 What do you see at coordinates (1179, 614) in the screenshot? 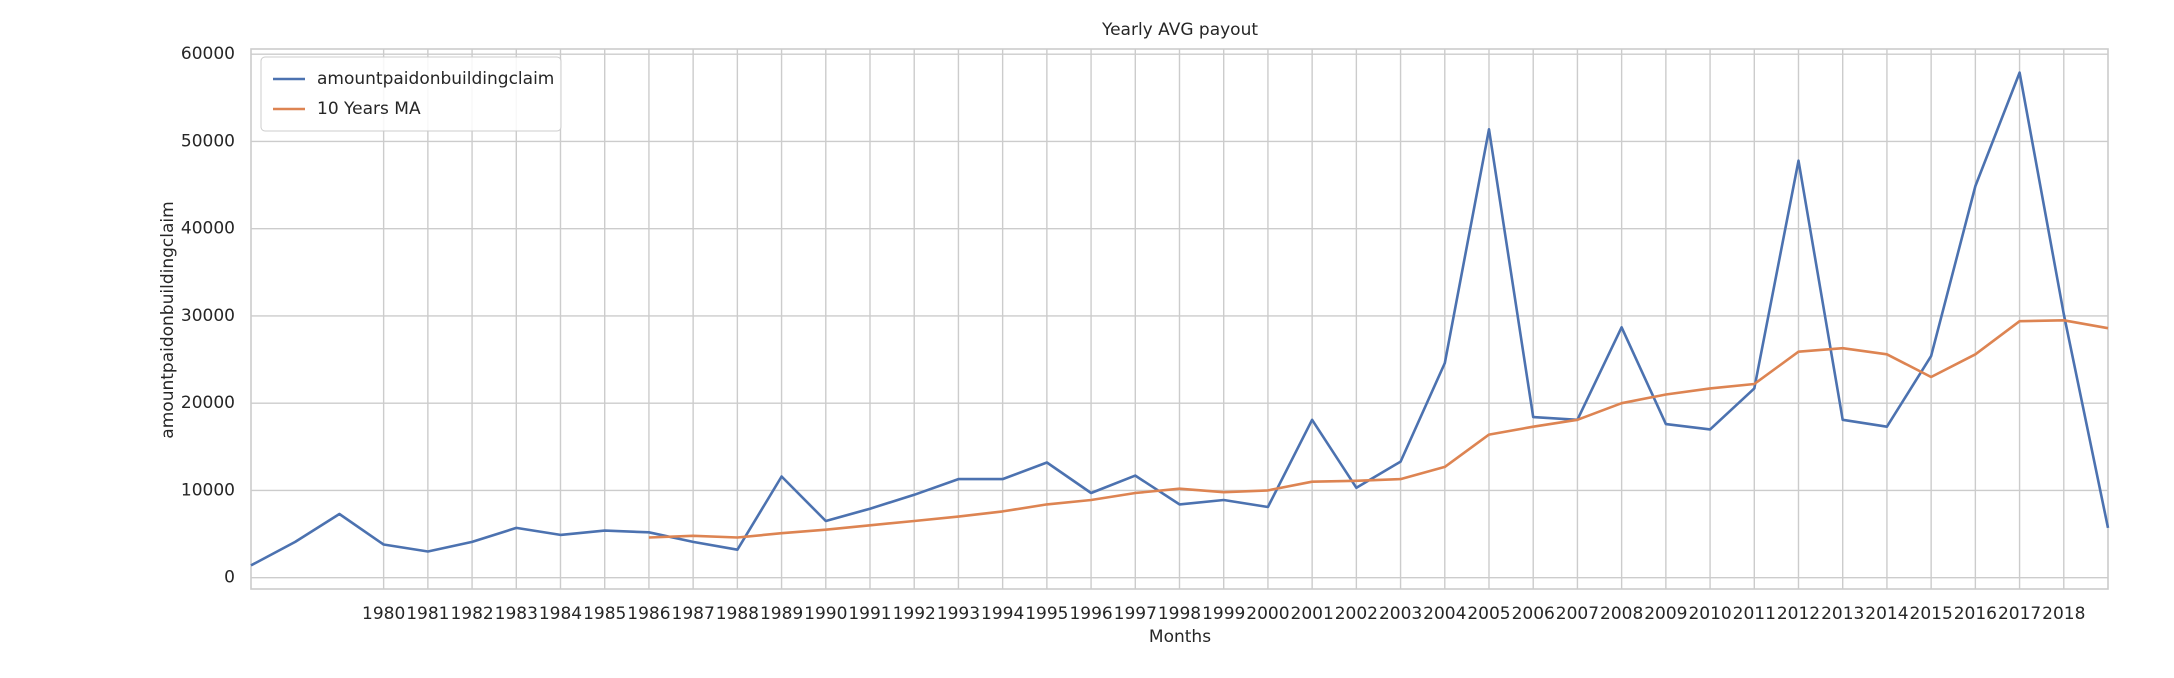
I see `x-tick-label: 1998` at bounding box center [1179, 614].